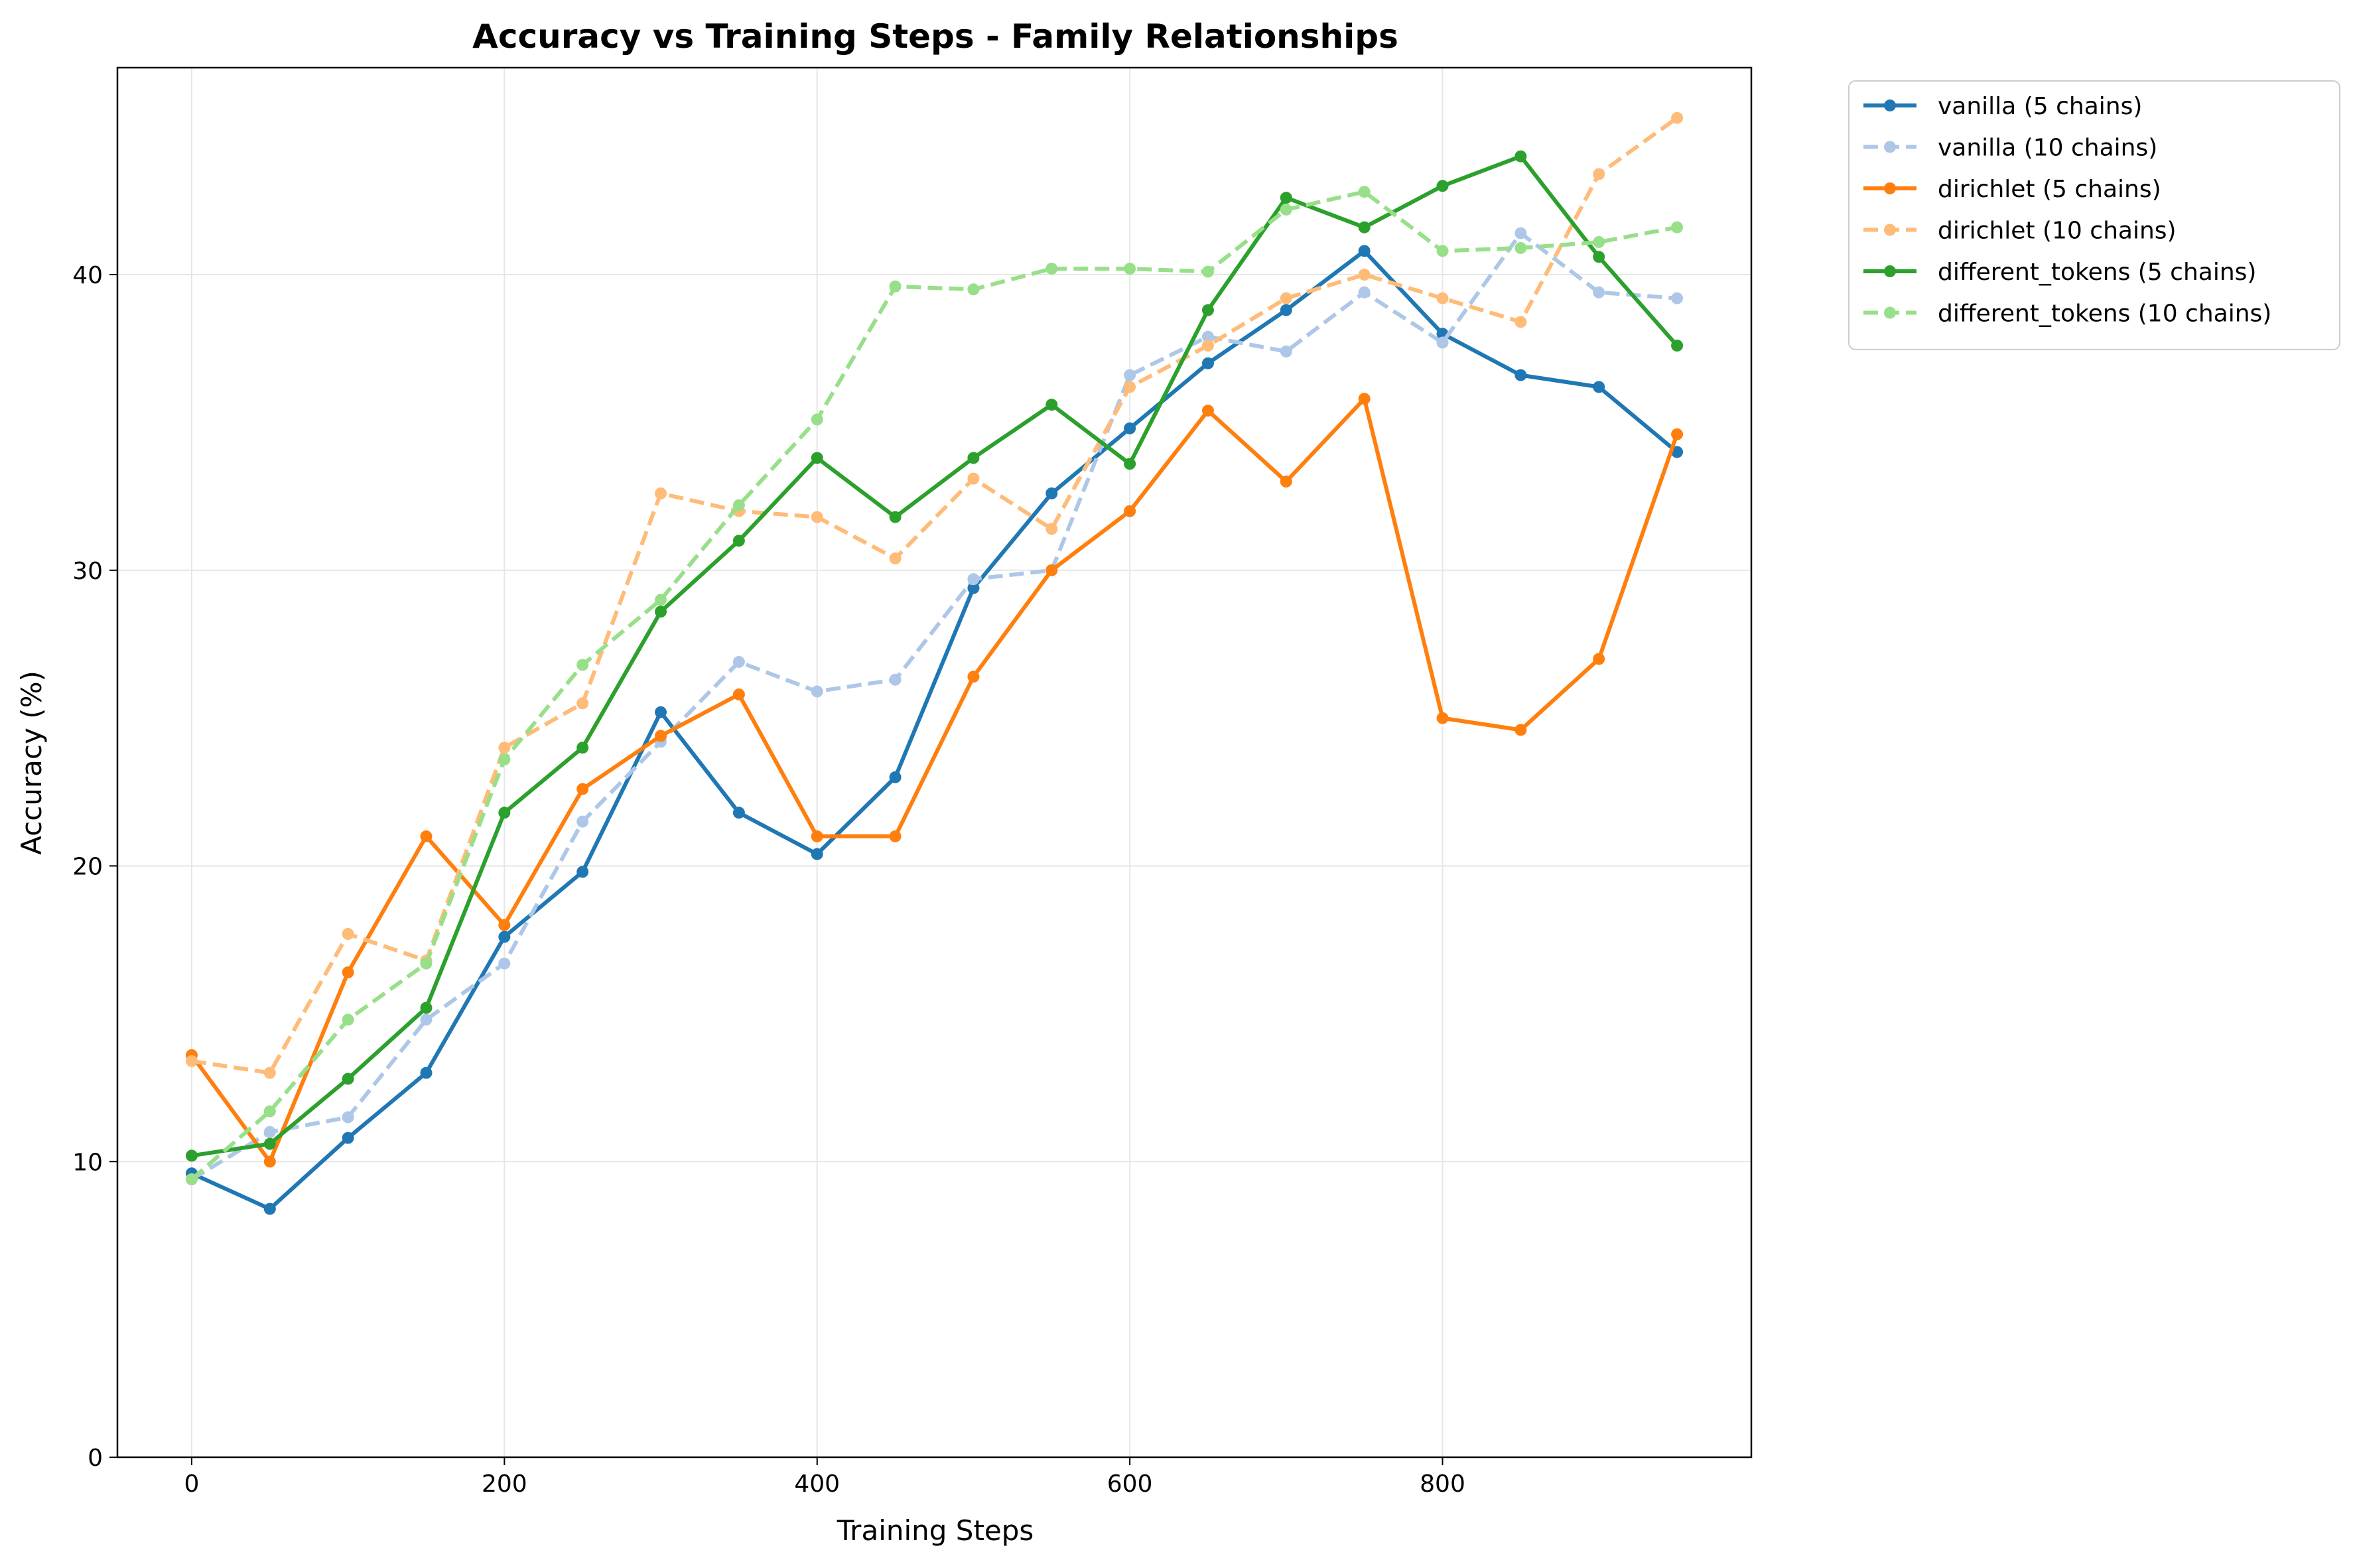  I want to click on x-tick-label: 600, so click(1130, 1484).